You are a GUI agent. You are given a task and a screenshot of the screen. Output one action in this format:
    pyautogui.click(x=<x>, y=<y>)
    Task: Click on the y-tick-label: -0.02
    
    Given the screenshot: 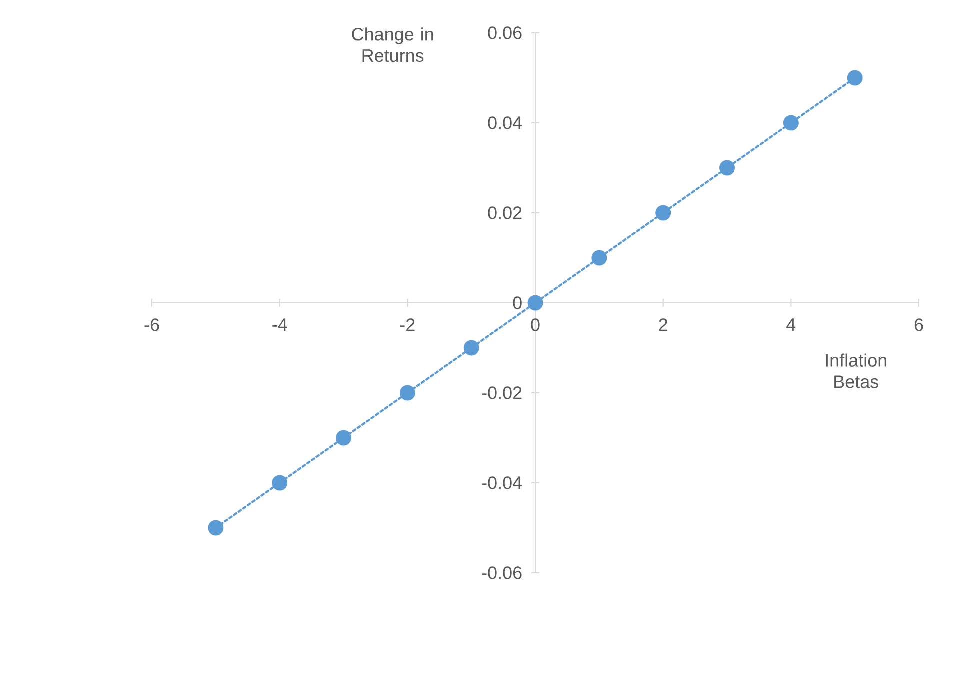 What is the action you would take?
    pyautogui.click(x=502, y=393)
    